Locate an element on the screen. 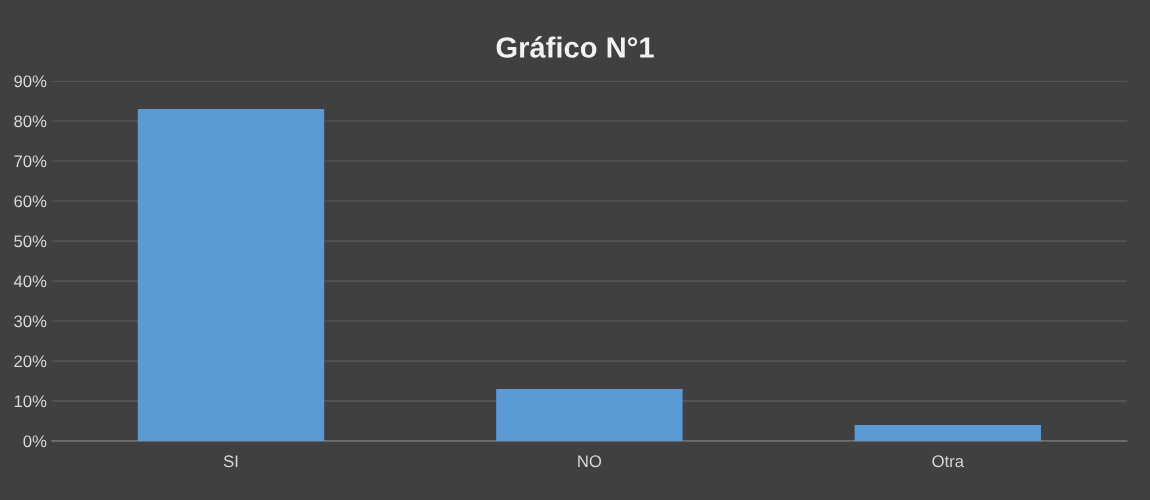 This screenshot has width=1150, height=500. chart-title: Gráfico N°1 is located at coordinates (575, 47).